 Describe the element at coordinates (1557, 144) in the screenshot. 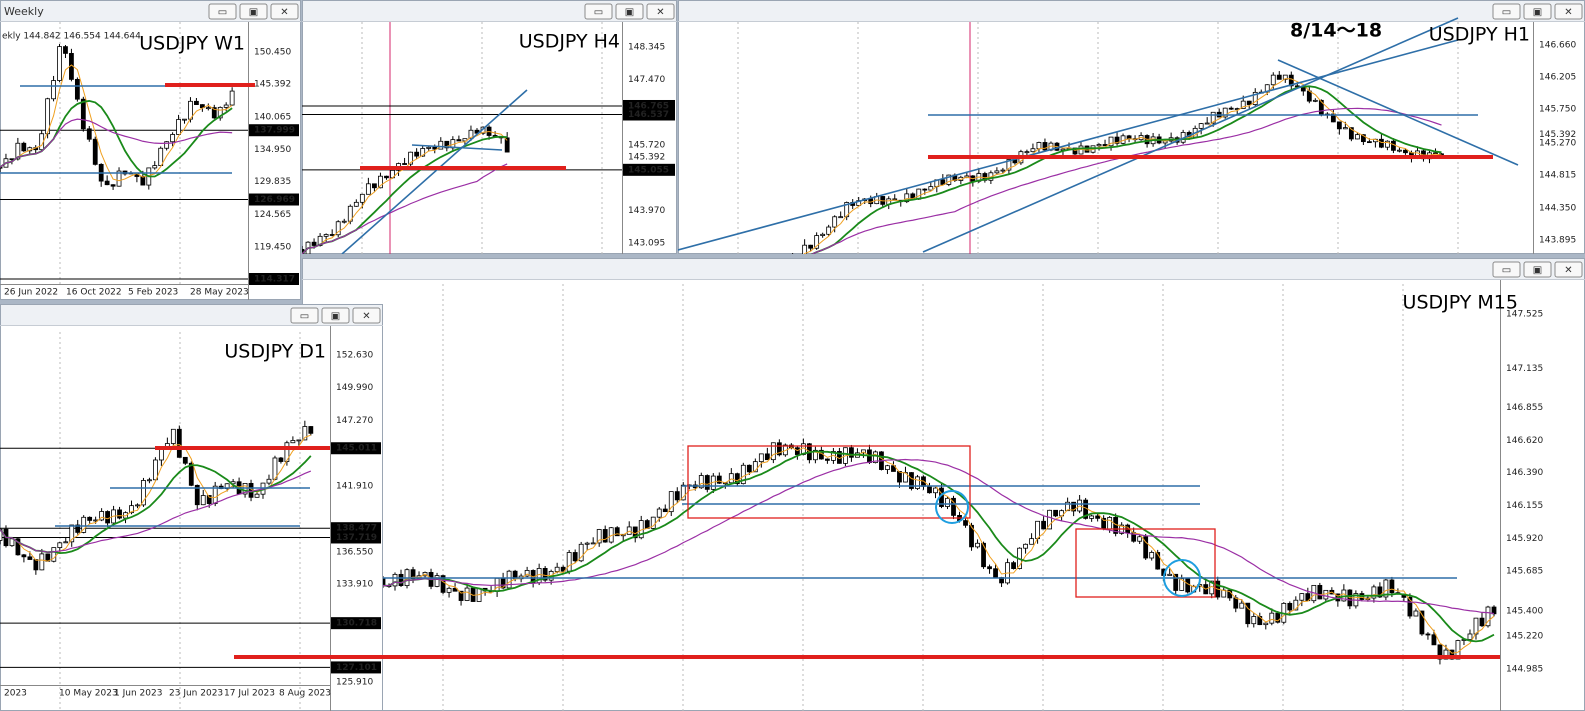

I see `price-label: 145.270` at that location.